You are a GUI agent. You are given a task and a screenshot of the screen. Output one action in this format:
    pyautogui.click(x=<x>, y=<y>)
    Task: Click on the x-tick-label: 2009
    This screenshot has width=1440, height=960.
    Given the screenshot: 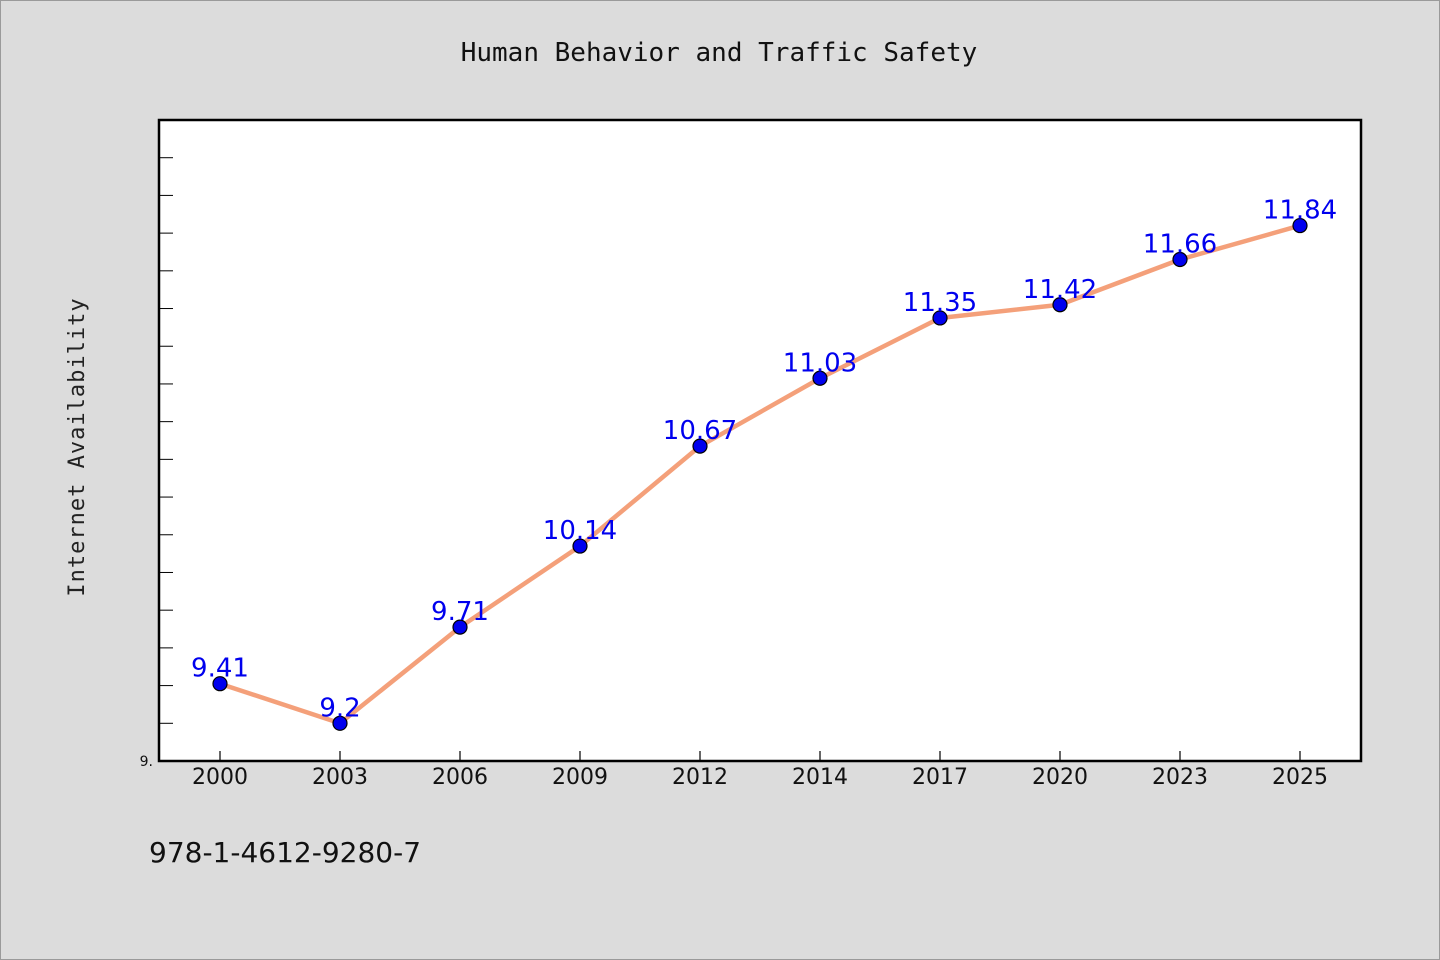 What is the action you would take?
    pyautogui.click(x=580, y=777)
    